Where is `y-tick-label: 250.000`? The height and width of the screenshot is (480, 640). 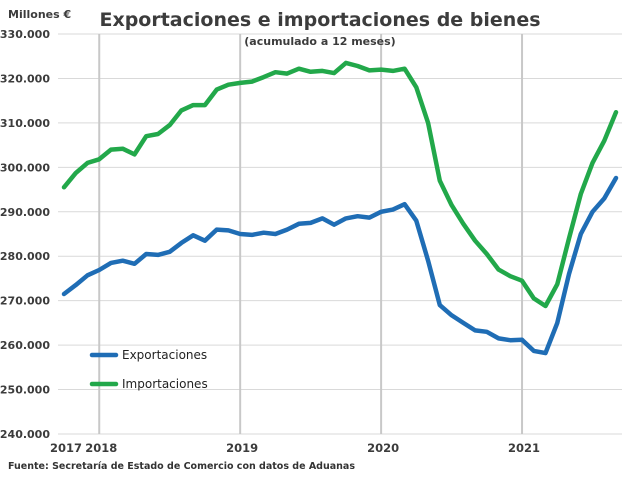 y-tick-label: 250.000 is located at coordinates (25, 390).